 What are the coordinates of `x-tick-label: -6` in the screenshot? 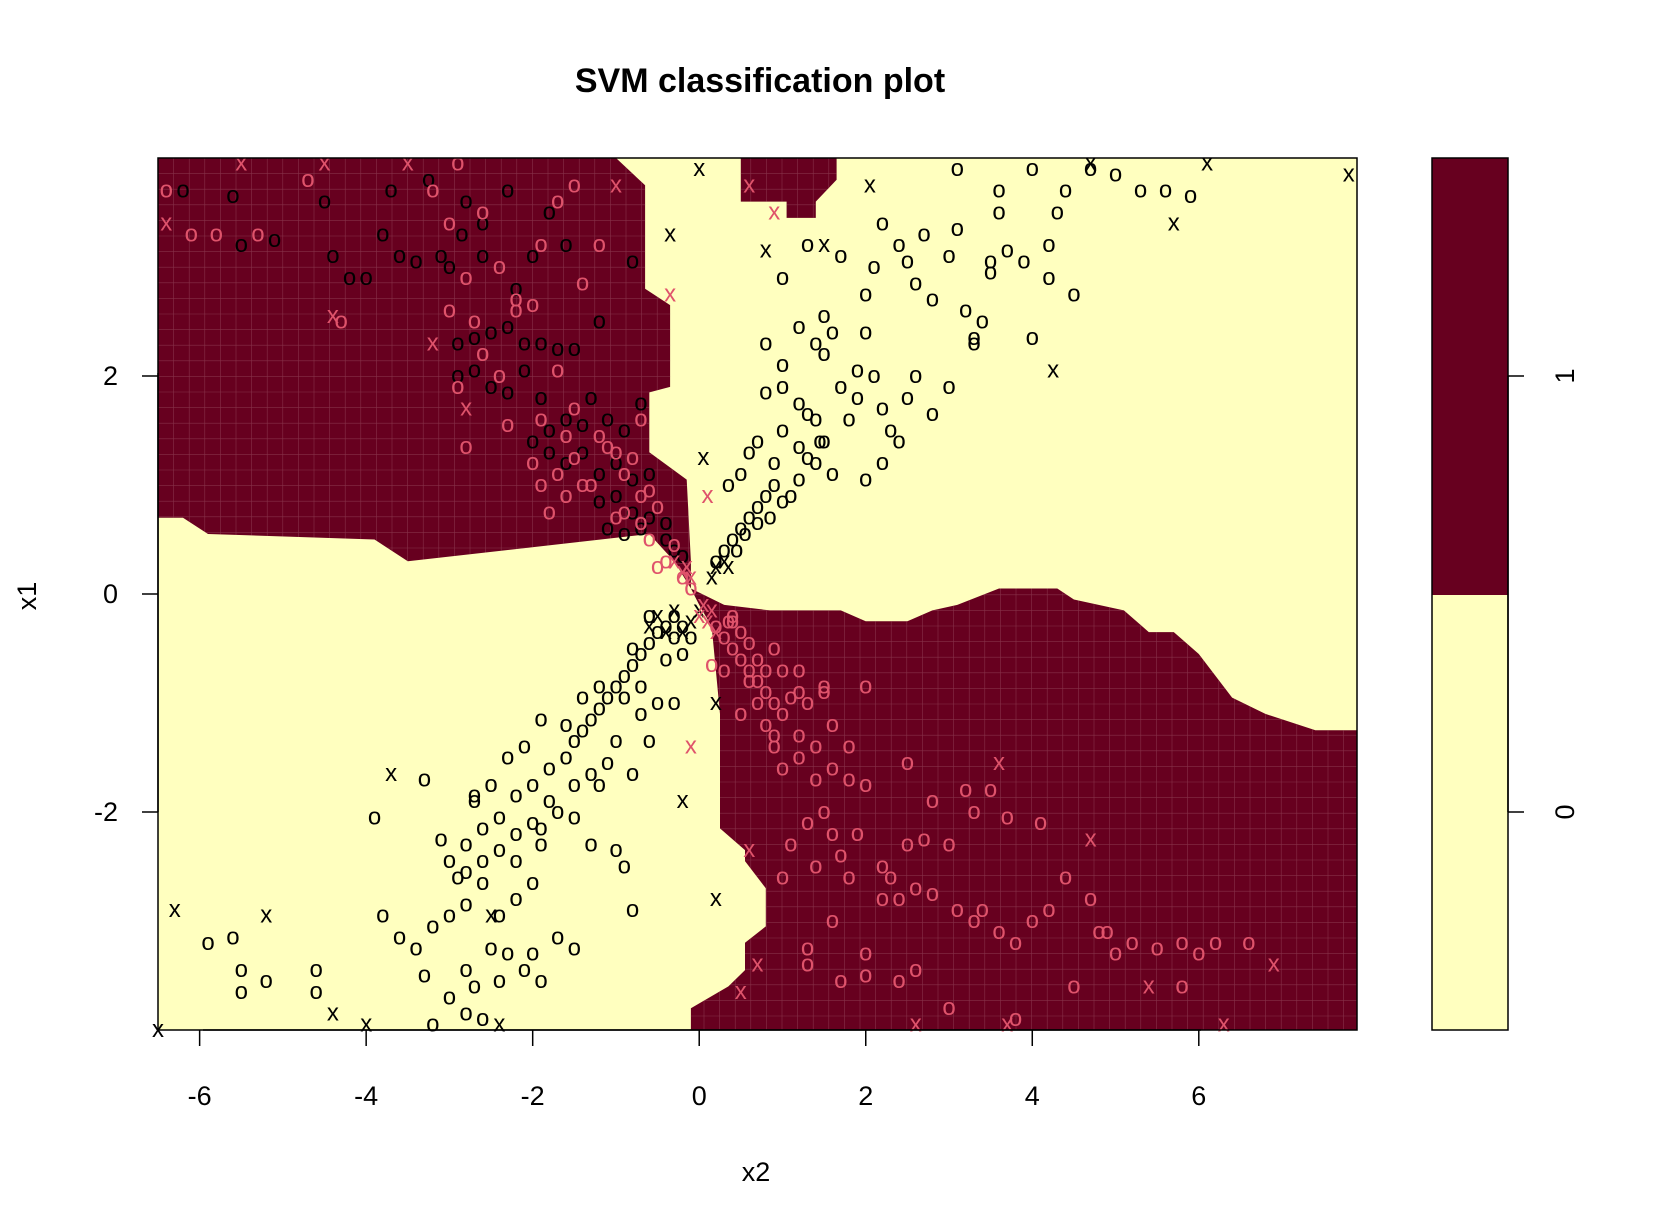 It's located at (200, 1096).